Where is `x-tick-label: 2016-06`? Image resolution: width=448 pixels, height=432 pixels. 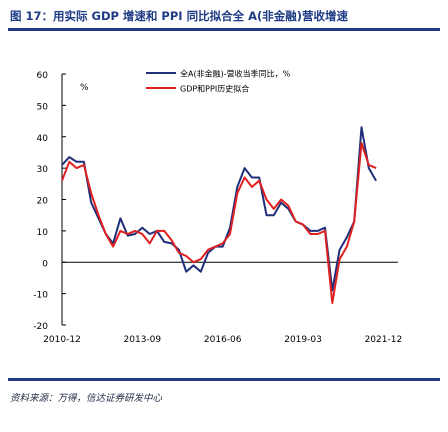
x-tick-label: 2016-06 is located at coordinates (223, 340).